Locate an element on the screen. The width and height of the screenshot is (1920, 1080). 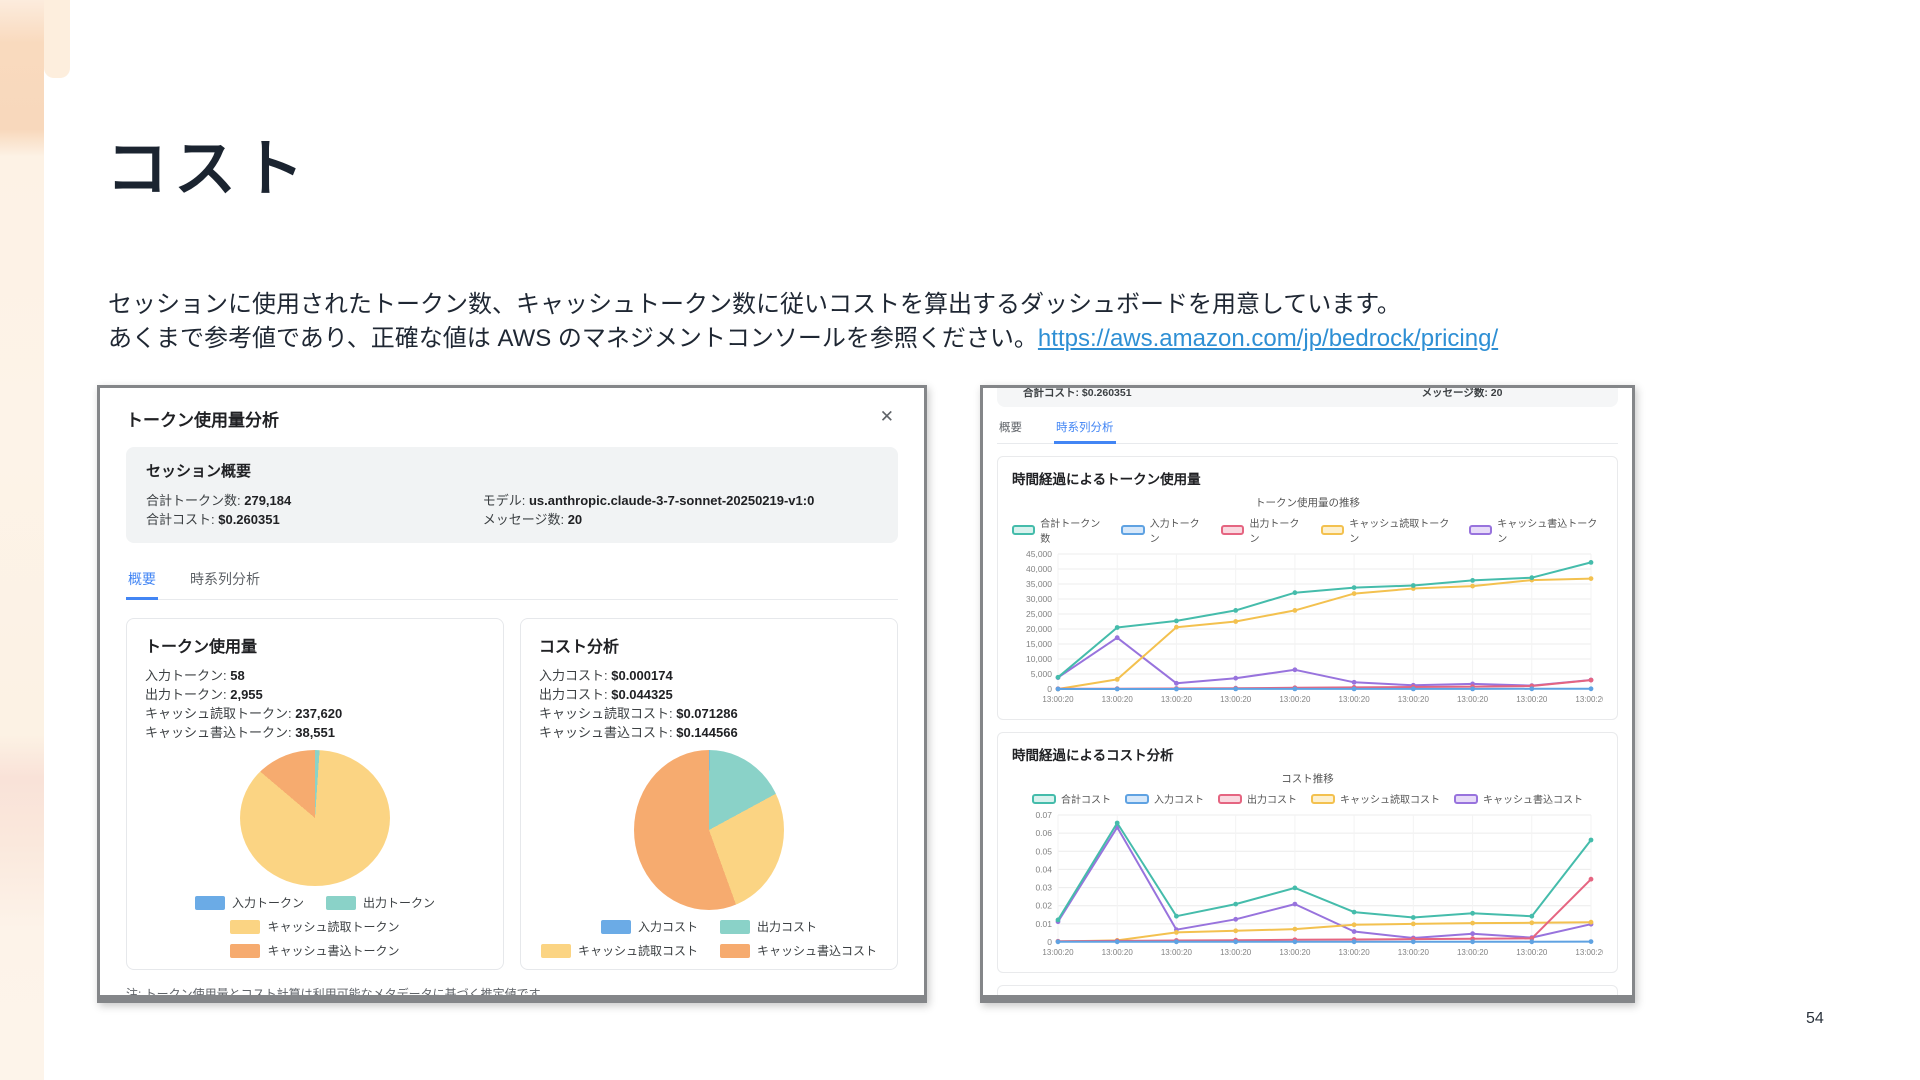
token-usage-pie-chart is located at coordinates (315, 818).